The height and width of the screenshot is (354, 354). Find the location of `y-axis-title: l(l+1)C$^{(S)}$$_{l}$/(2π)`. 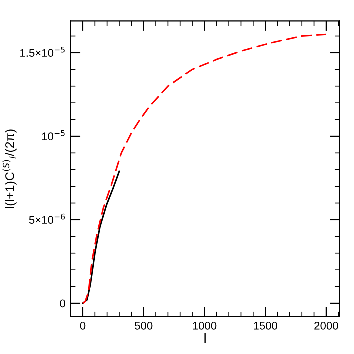

y-axis-title: l(l+1)C$^{(S)}$$_{l}$/(2π) is located at coordinates (9, 169).